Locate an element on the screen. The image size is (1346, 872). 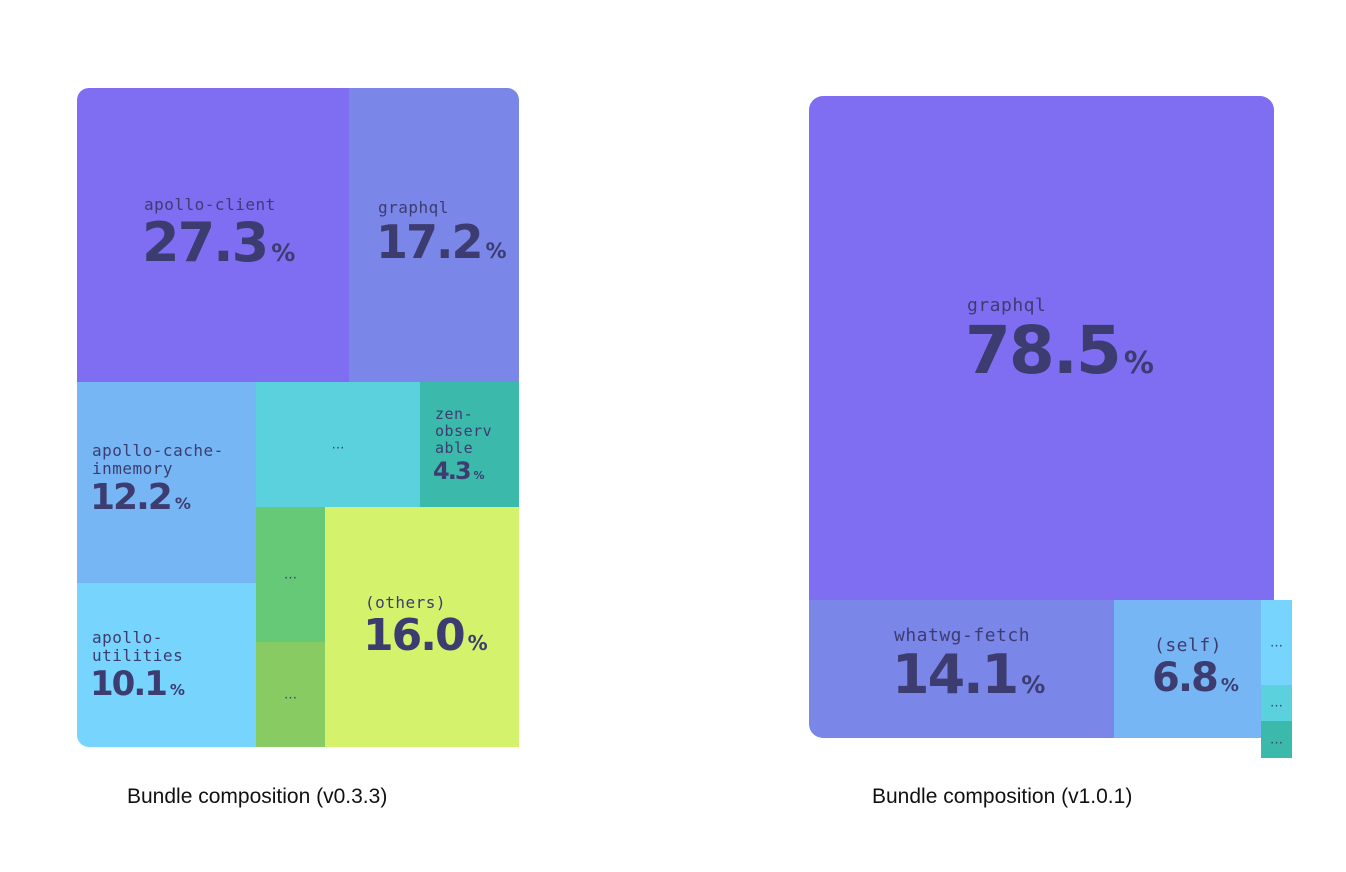
percent-value: 12.2 is located at coordinates (131, 497).